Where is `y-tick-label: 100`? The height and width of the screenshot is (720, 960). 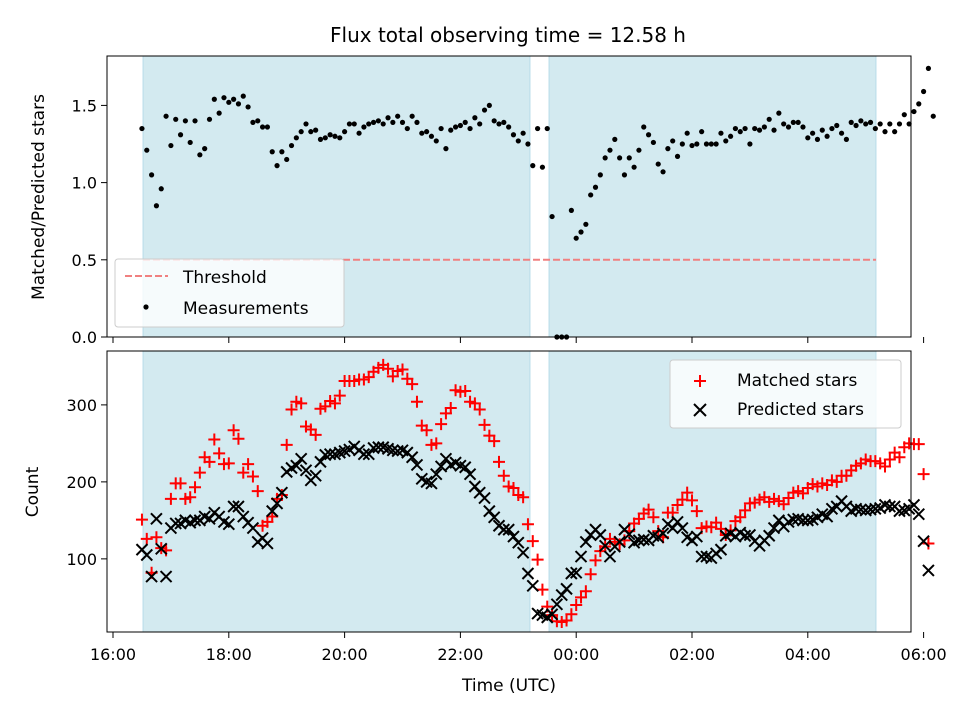 y-tick-label: 100 is located at coordinates (81, 559).